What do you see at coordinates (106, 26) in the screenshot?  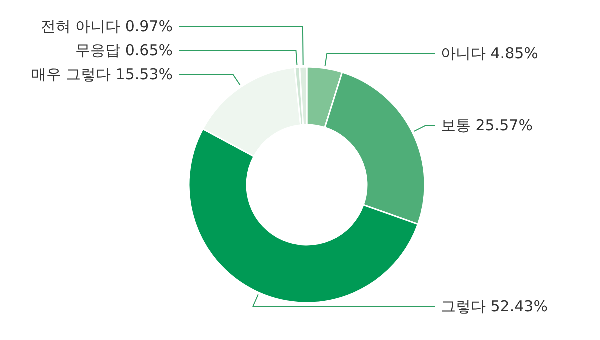 I see `slice-label: 전혀 아니다 0.97%` at bounding box center [106, 26].